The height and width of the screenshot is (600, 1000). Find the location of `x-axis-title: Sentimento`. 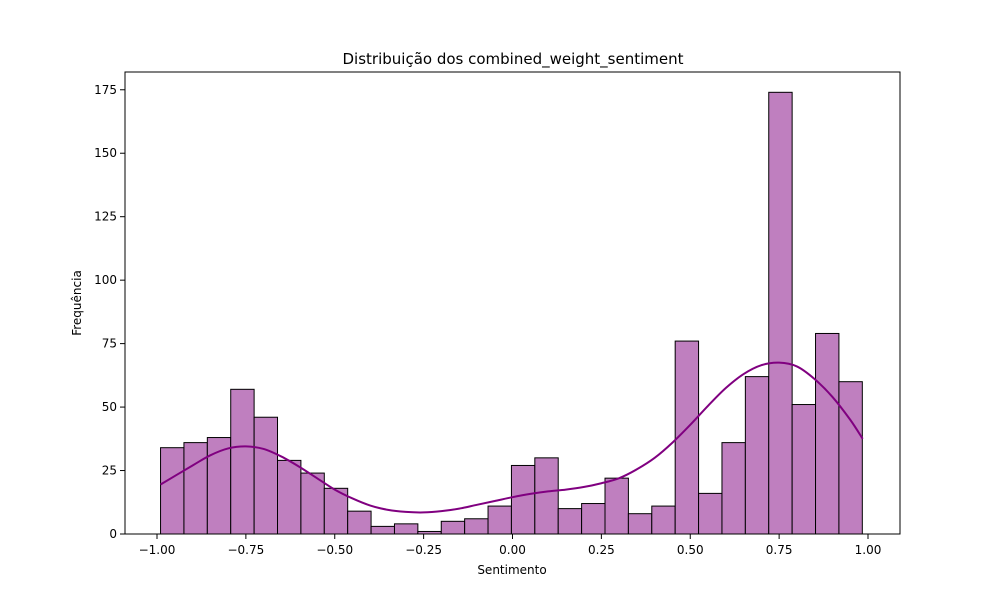

x-axis-title: Sentimento is located at coordinates (511, 570).